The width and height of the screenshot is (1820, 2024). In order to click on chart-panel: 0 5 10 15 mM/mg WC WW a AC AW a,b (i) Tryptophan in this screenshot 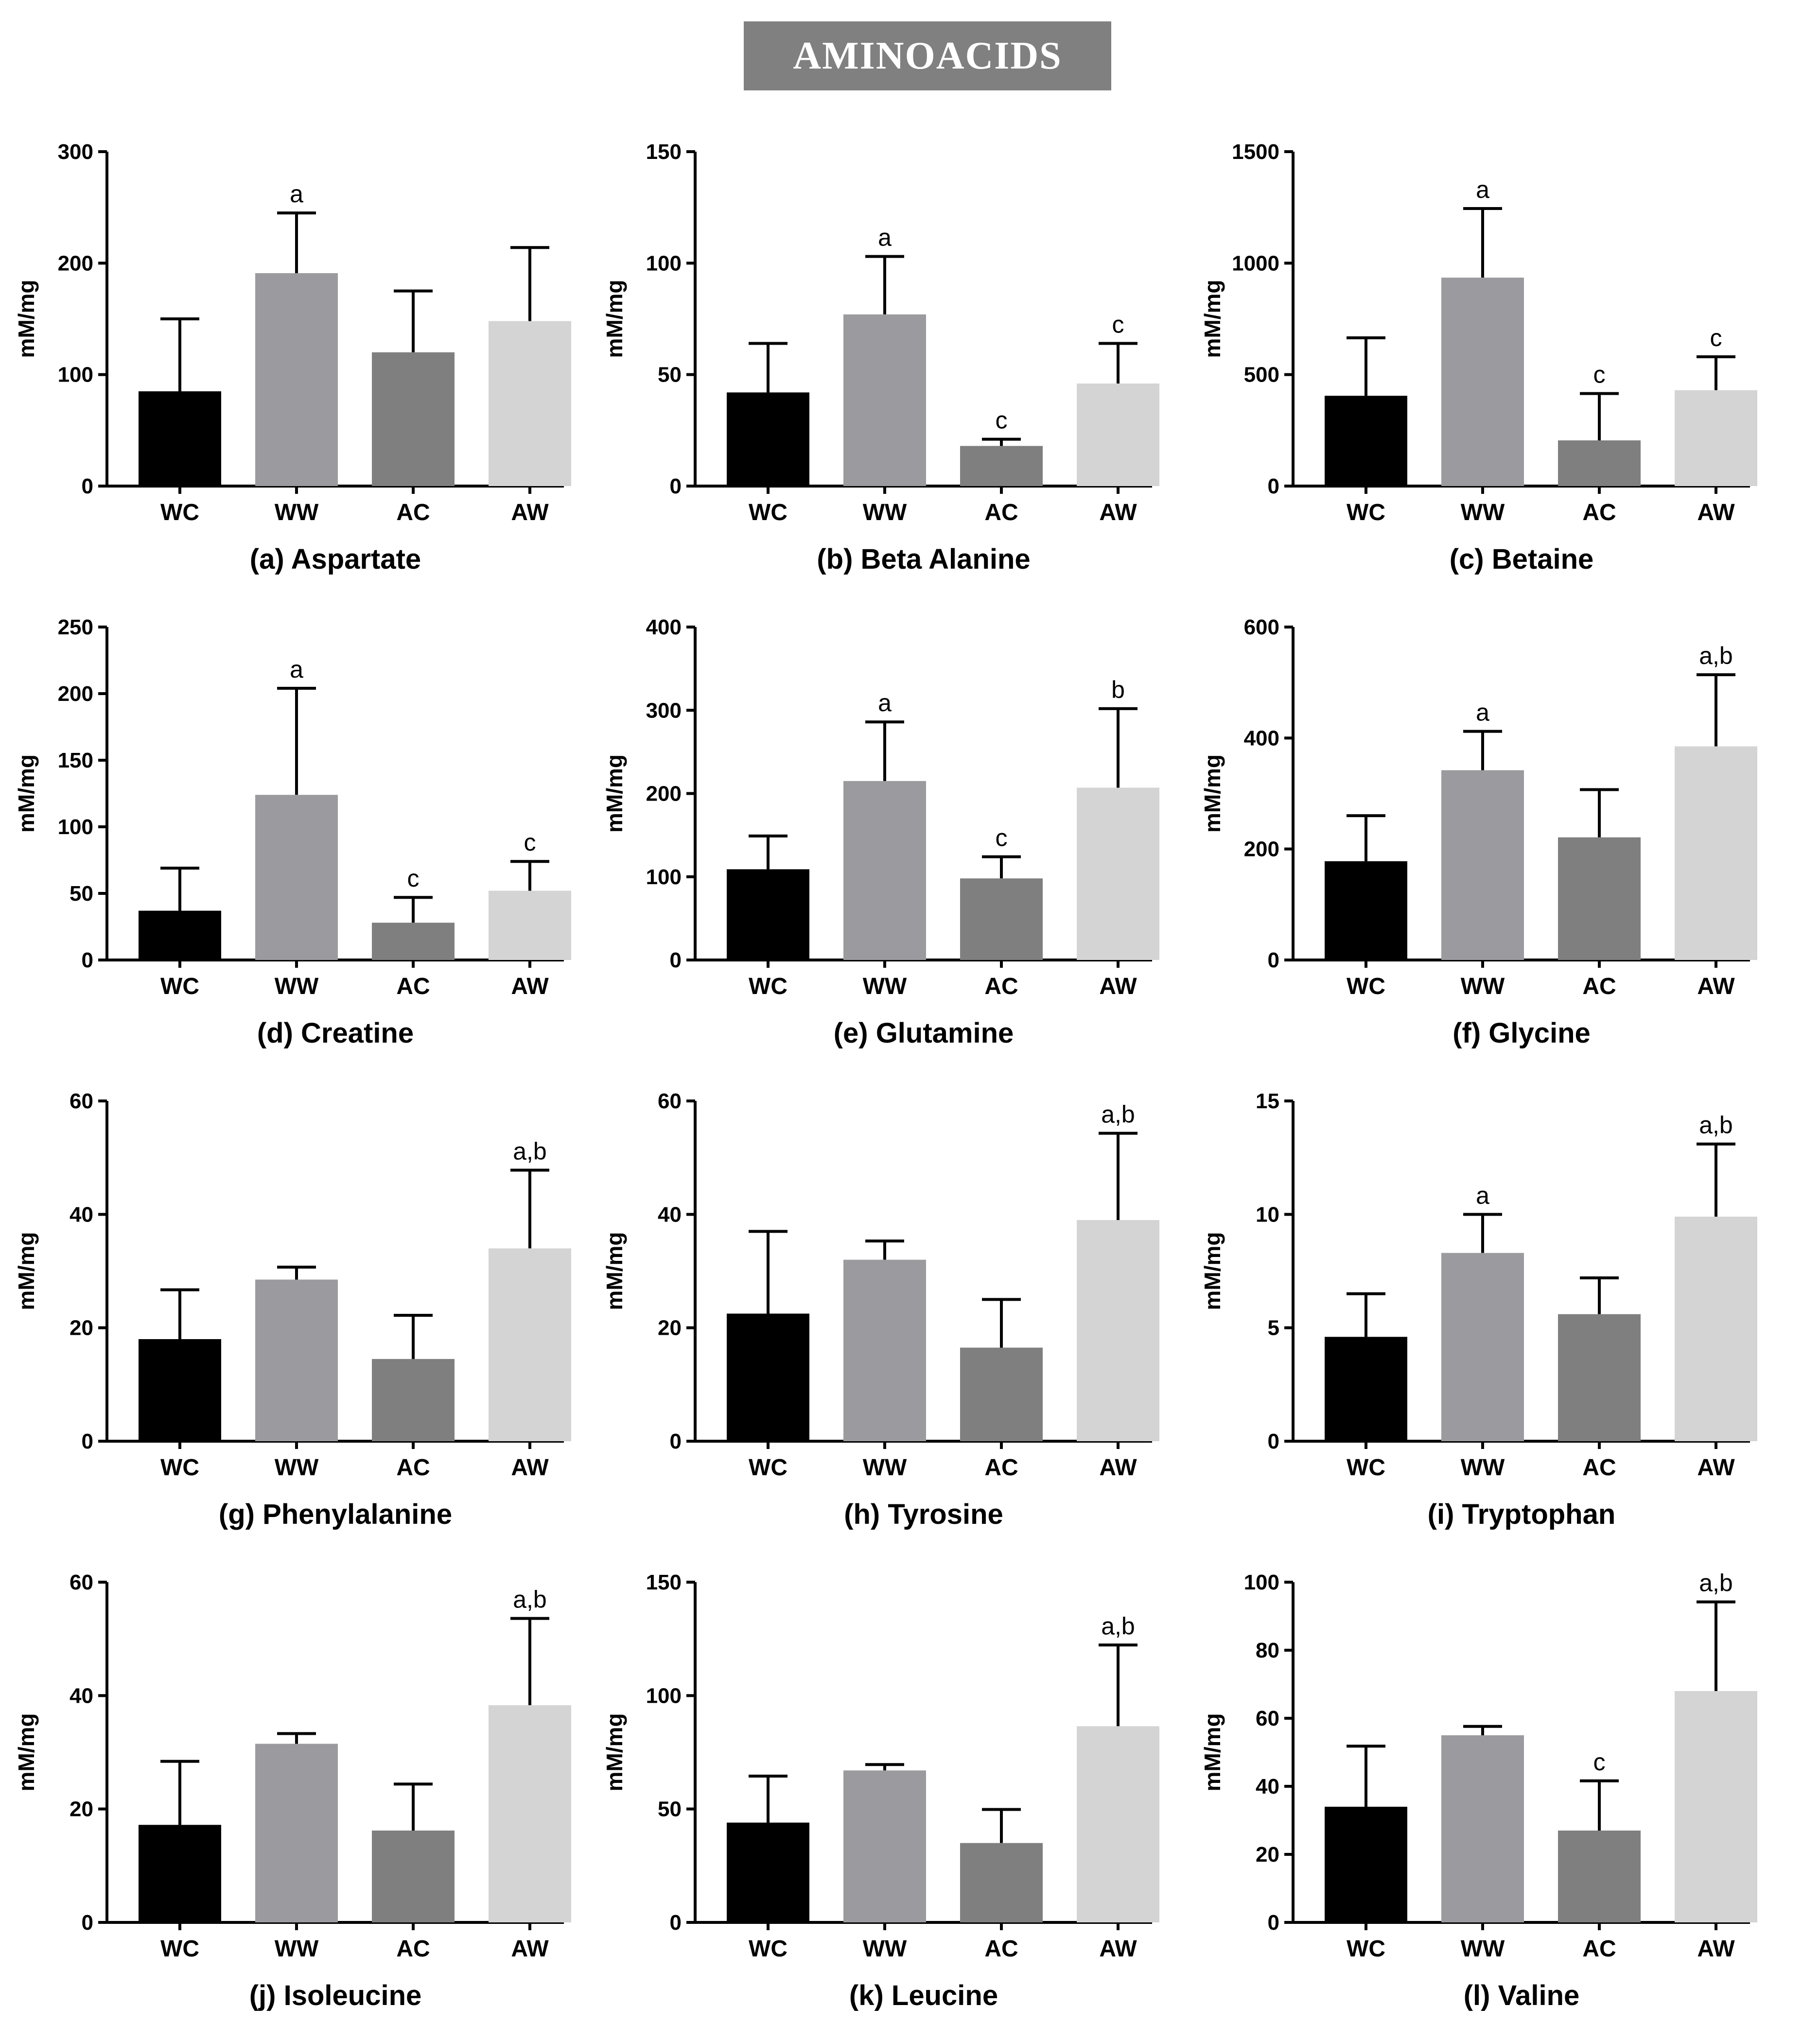, I will do `click(1478, 1309)`.